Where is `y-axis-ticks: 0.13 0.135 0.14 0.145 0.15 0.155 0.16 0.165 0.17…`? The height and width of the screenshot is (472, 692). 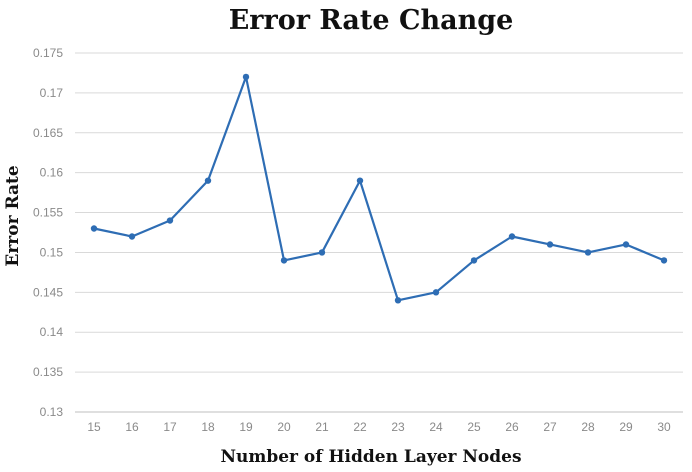 y-axis-ticks: 0.13 0.135 0.14 0.145 0.15 0.155 0.16 0.165 0.17… is located at coordinates (48, 232).